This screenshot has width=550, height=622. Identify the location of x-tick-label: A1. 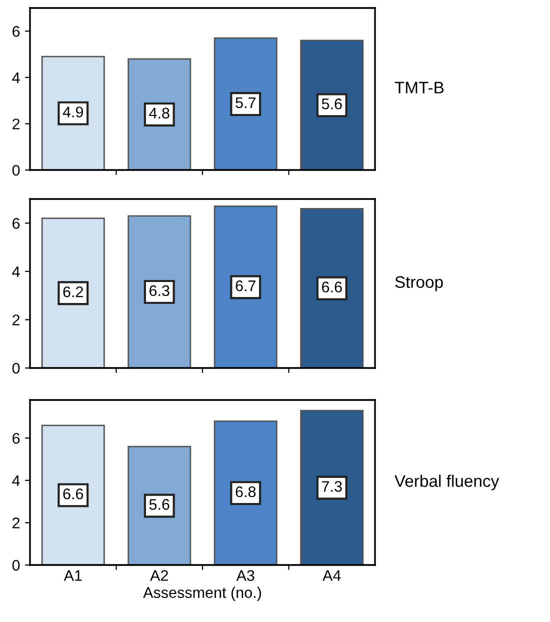
(73, 575).